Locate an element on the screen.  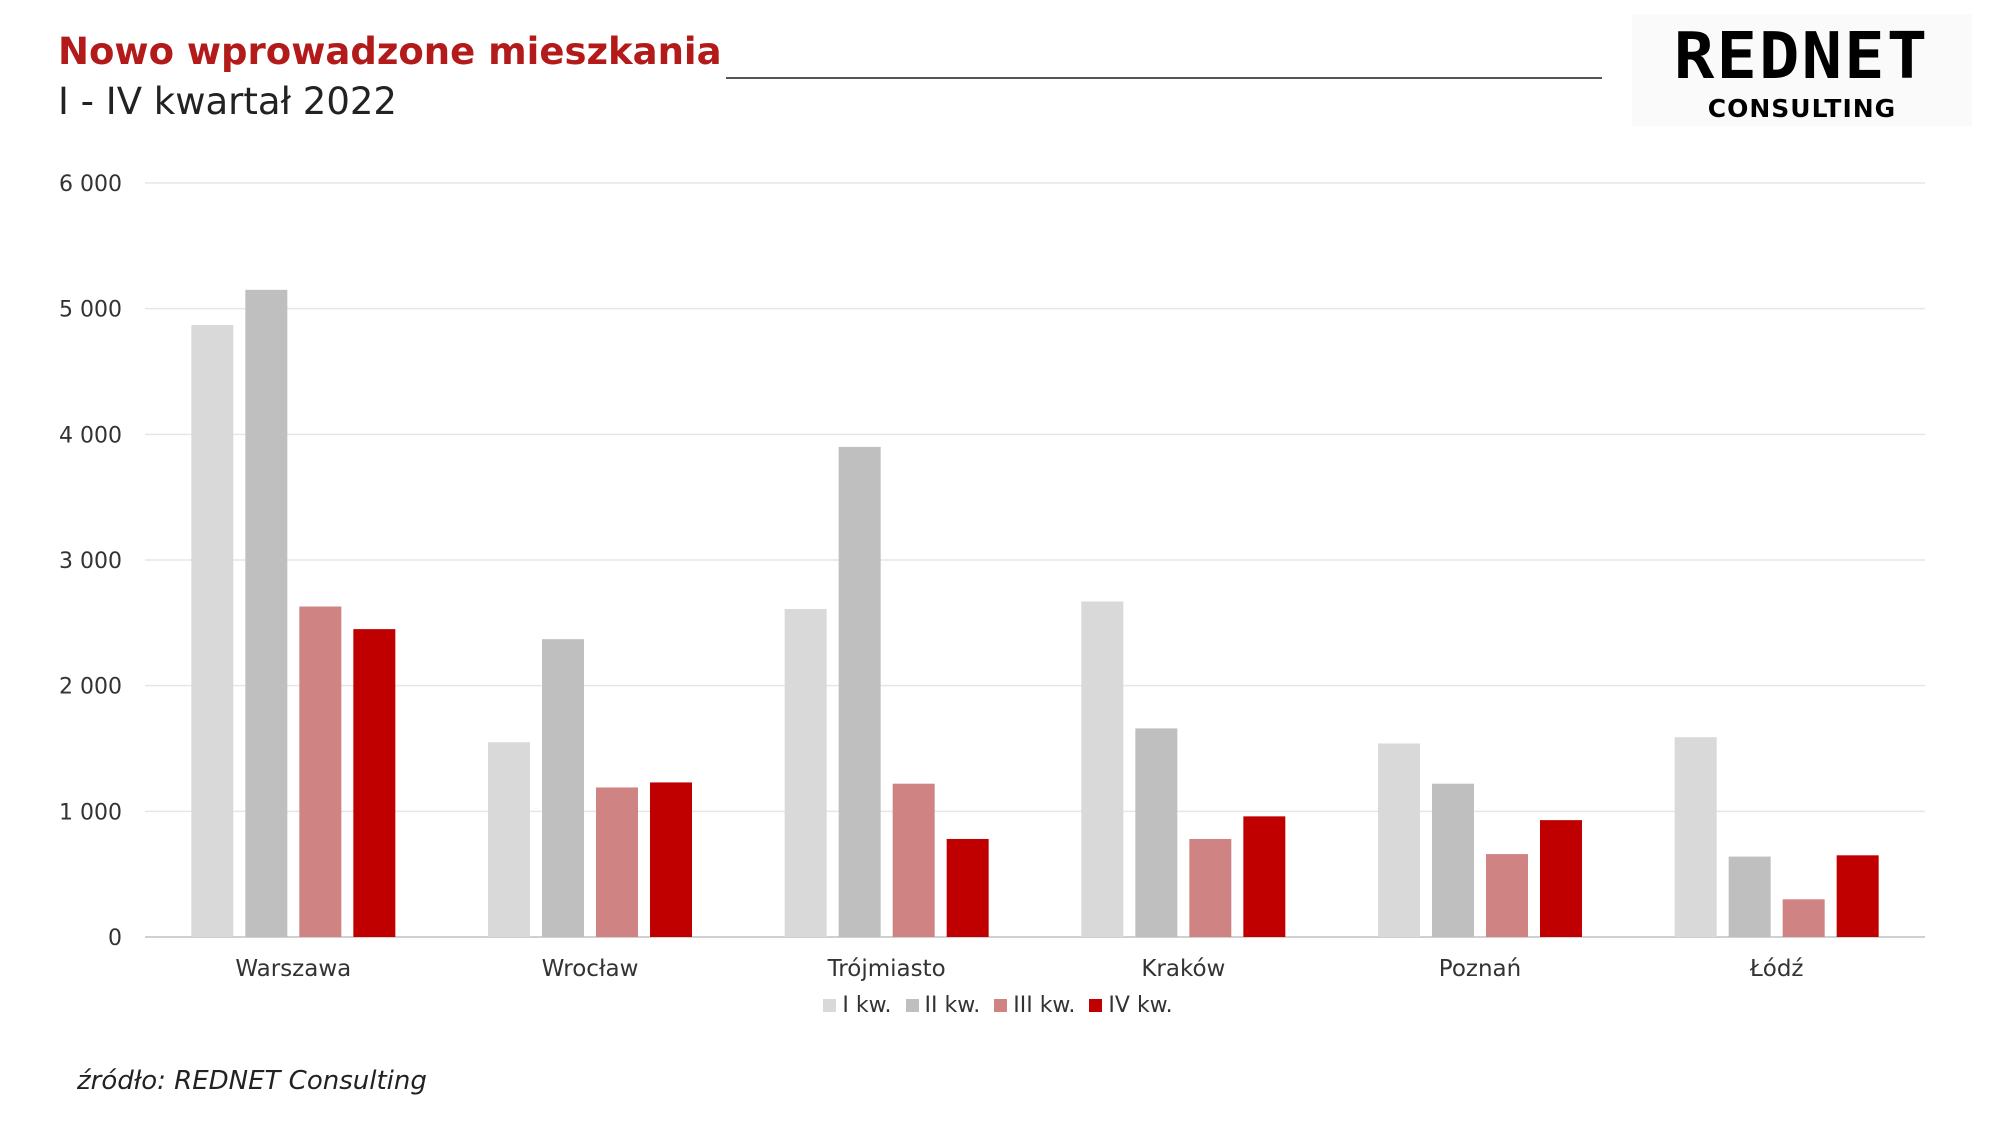
bar-Wrocław-IV kw. is located at coordinates (671, 859).